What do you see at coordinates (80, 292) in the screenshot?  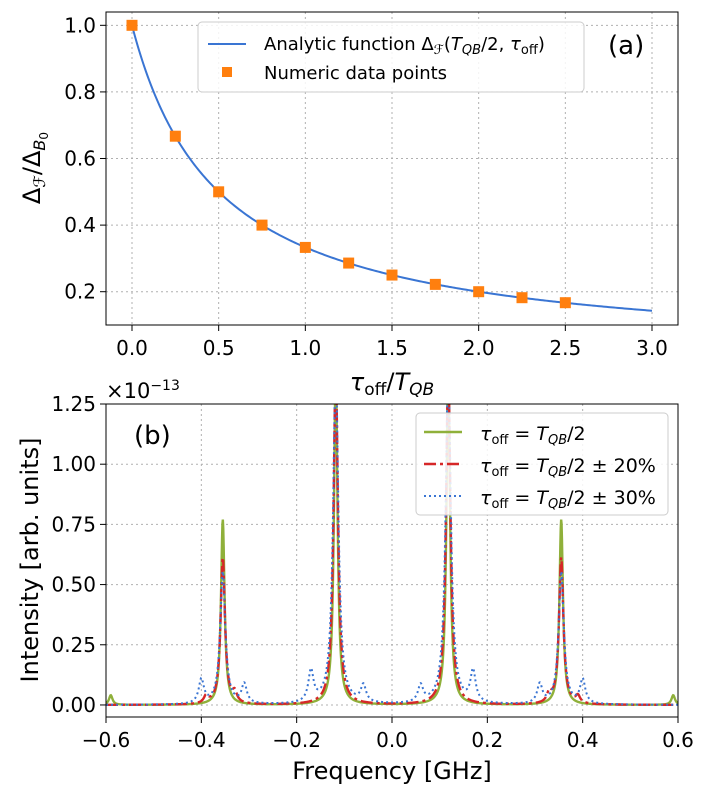 I see `y-tick-label: 0.2` at bounding box center [80, 292].